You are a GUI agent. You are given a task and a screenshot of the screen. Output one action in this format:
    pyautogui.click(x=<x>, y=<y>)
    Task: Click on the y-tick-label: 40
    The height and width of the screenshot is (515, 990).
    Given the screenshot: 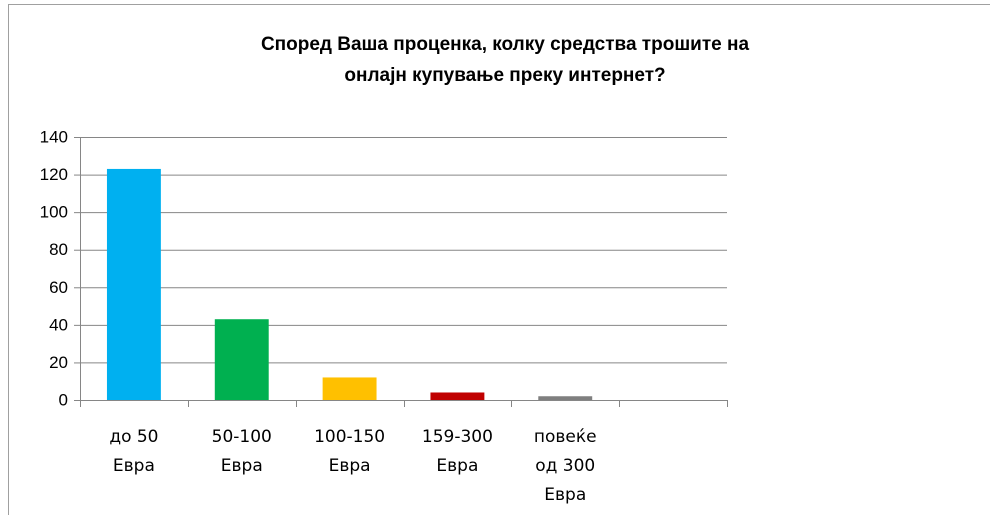 What is the action you would take?
    pyautogui.click(x=58, y=324)
    